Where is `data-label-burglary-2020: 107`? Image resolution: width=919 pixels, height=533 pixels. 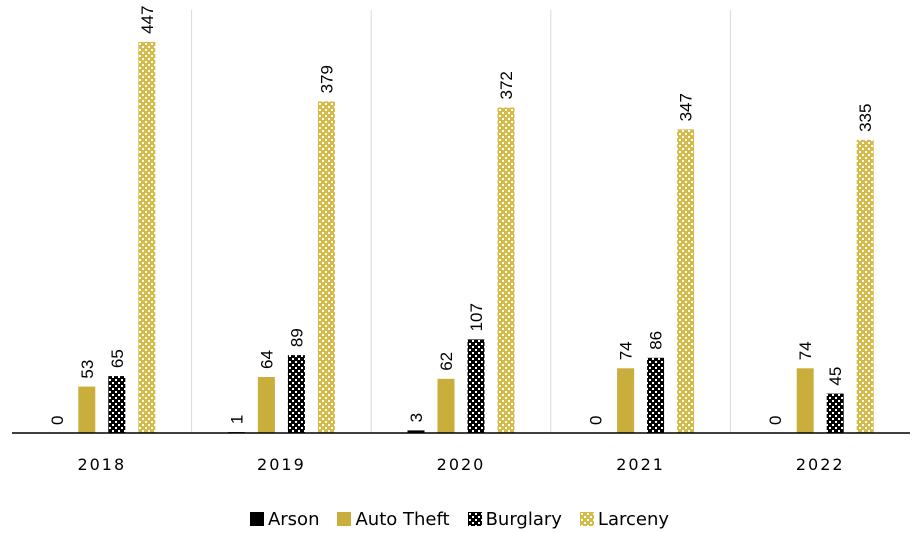 data-label-burglary-2020: 107 is located at coordinates (476, 317).